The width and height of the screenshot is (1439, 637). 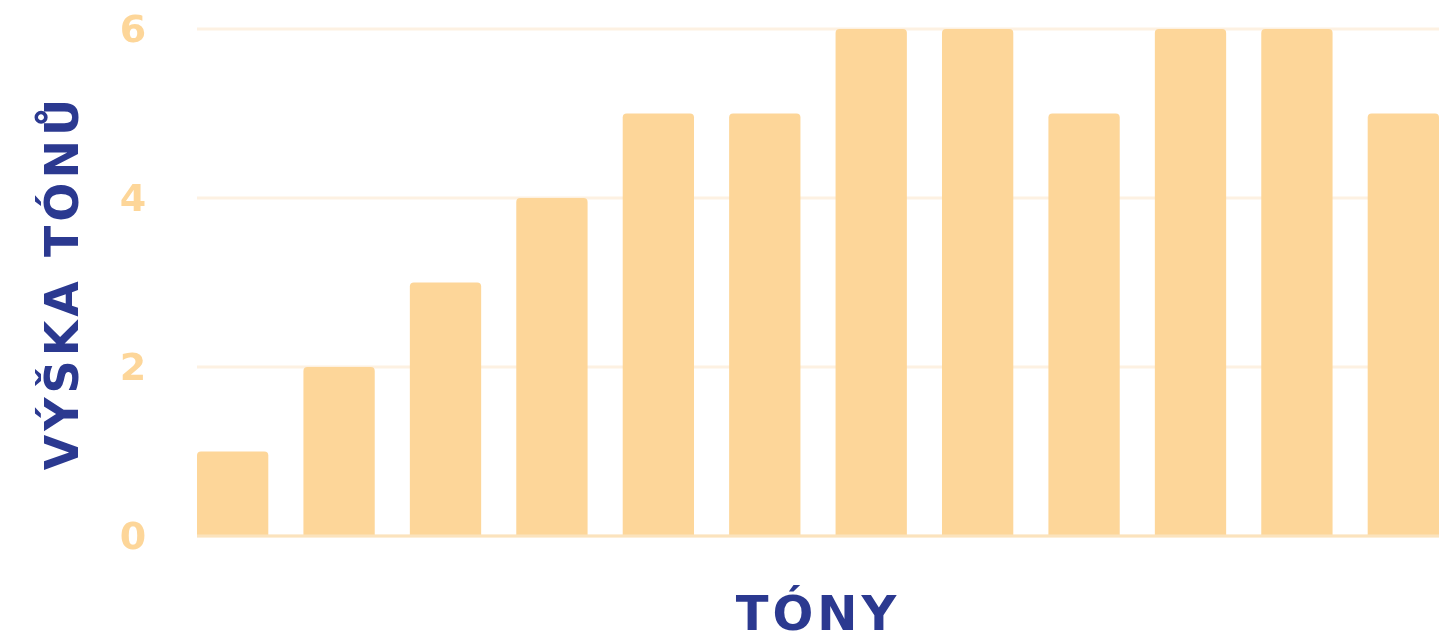 I want to click on y-axis-title: VÝŠKA TÓNŮ, so click(x=61, y=282).